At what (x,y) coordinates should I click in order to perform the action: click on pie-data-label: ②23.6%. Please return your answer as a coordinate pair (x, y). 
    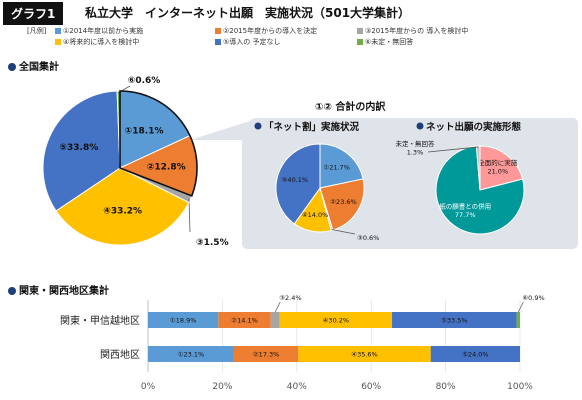
    Looking at the image, I should click on (343, 202).